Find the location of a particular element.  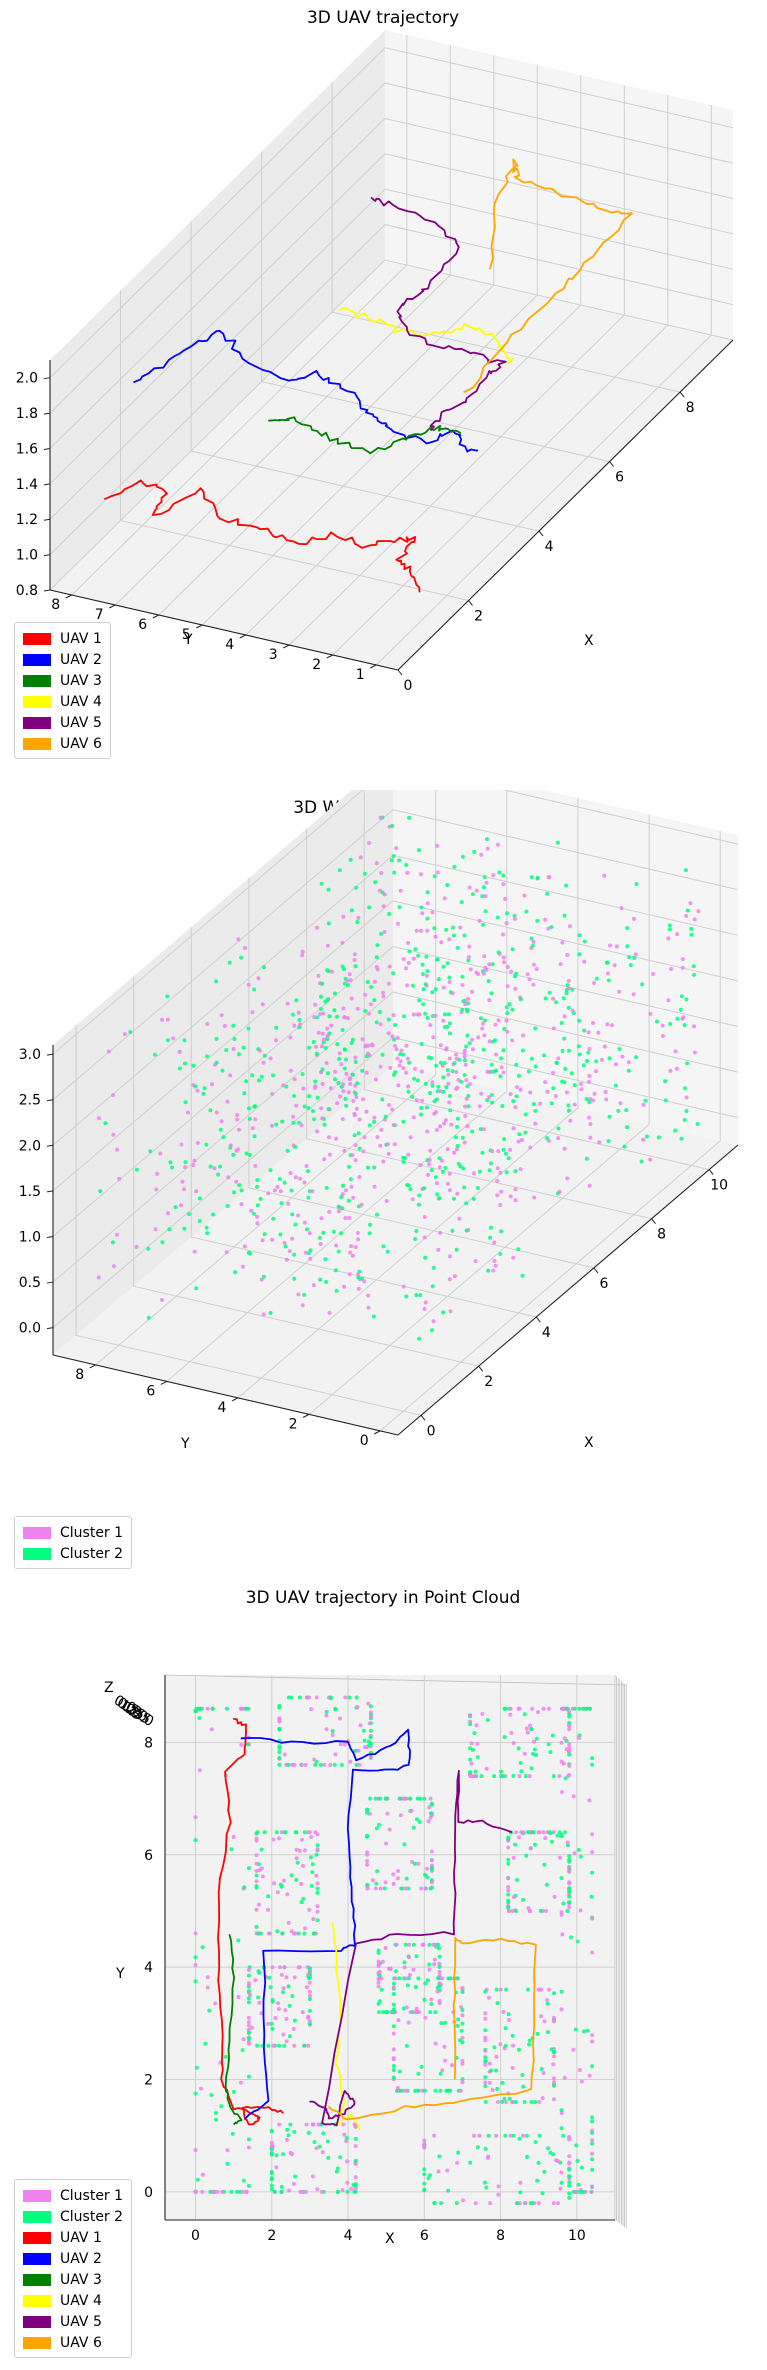

legend-swatch is located at coordinates (37, 1532).